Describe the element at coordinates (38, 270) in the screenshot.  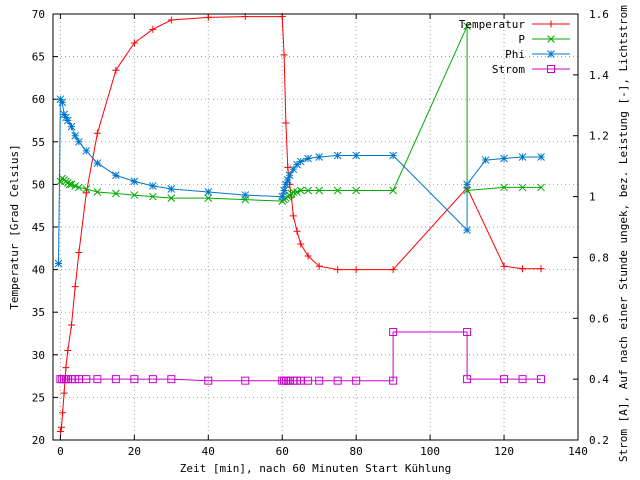
I see `y-tick-label: 40` at that location.